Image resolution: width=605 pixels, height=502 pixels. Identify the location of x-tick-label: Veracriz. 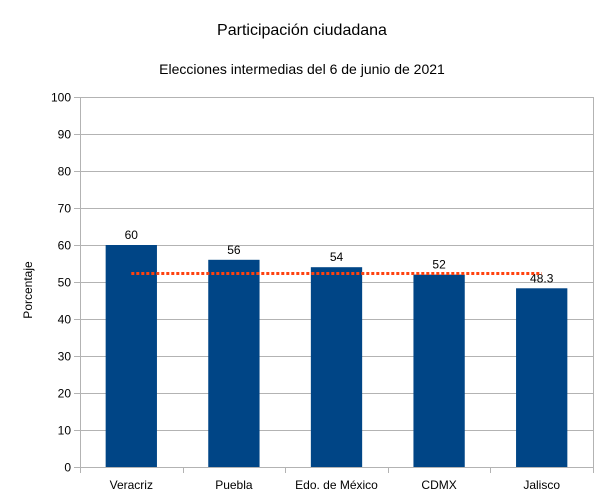
(131, 485).